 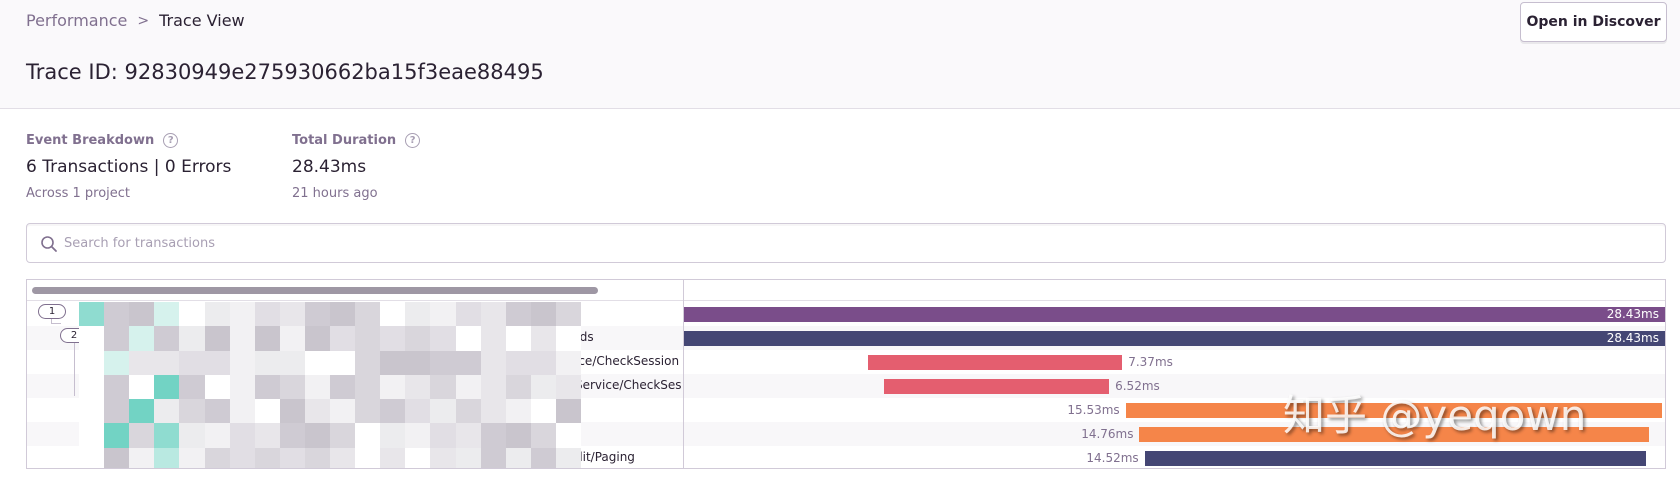 I want to click on total-duration-label: Total Duration, so click(x=344, y=140).